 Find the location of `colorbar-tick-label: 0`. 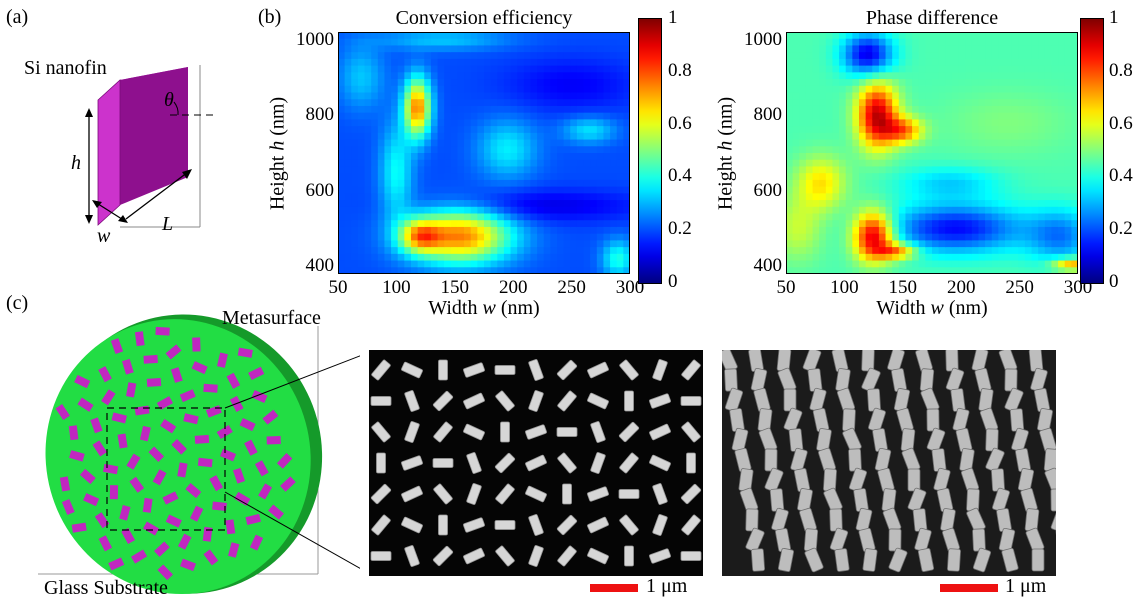

colorbar-tick-label: 0 is located at coordinates (1114, 281).